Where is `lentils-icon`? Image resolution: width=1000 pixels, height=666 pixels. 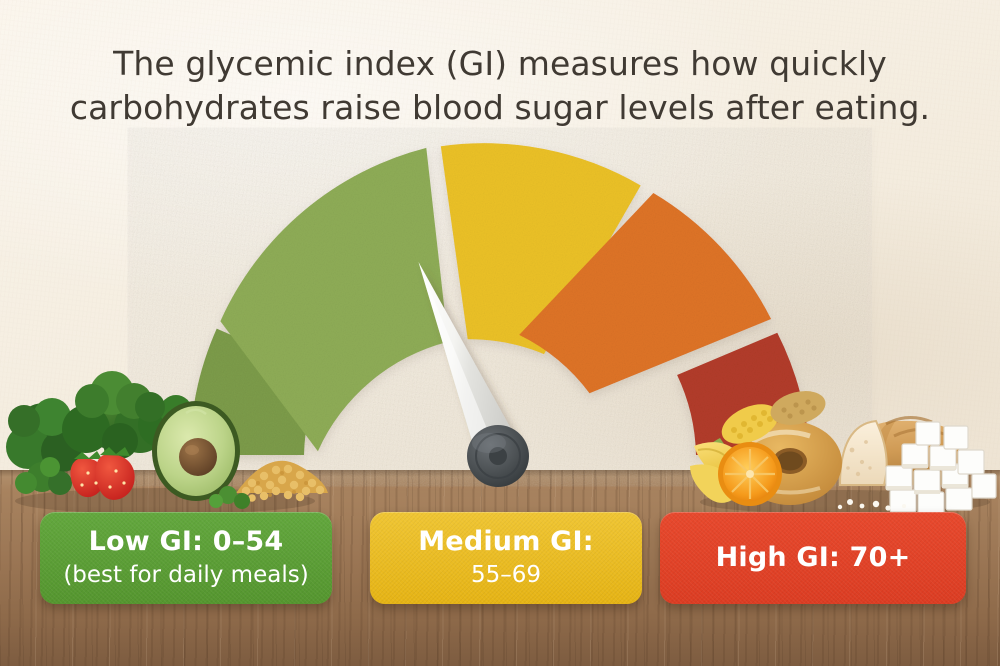
lentils-icon is located at coordinates (282, 481).